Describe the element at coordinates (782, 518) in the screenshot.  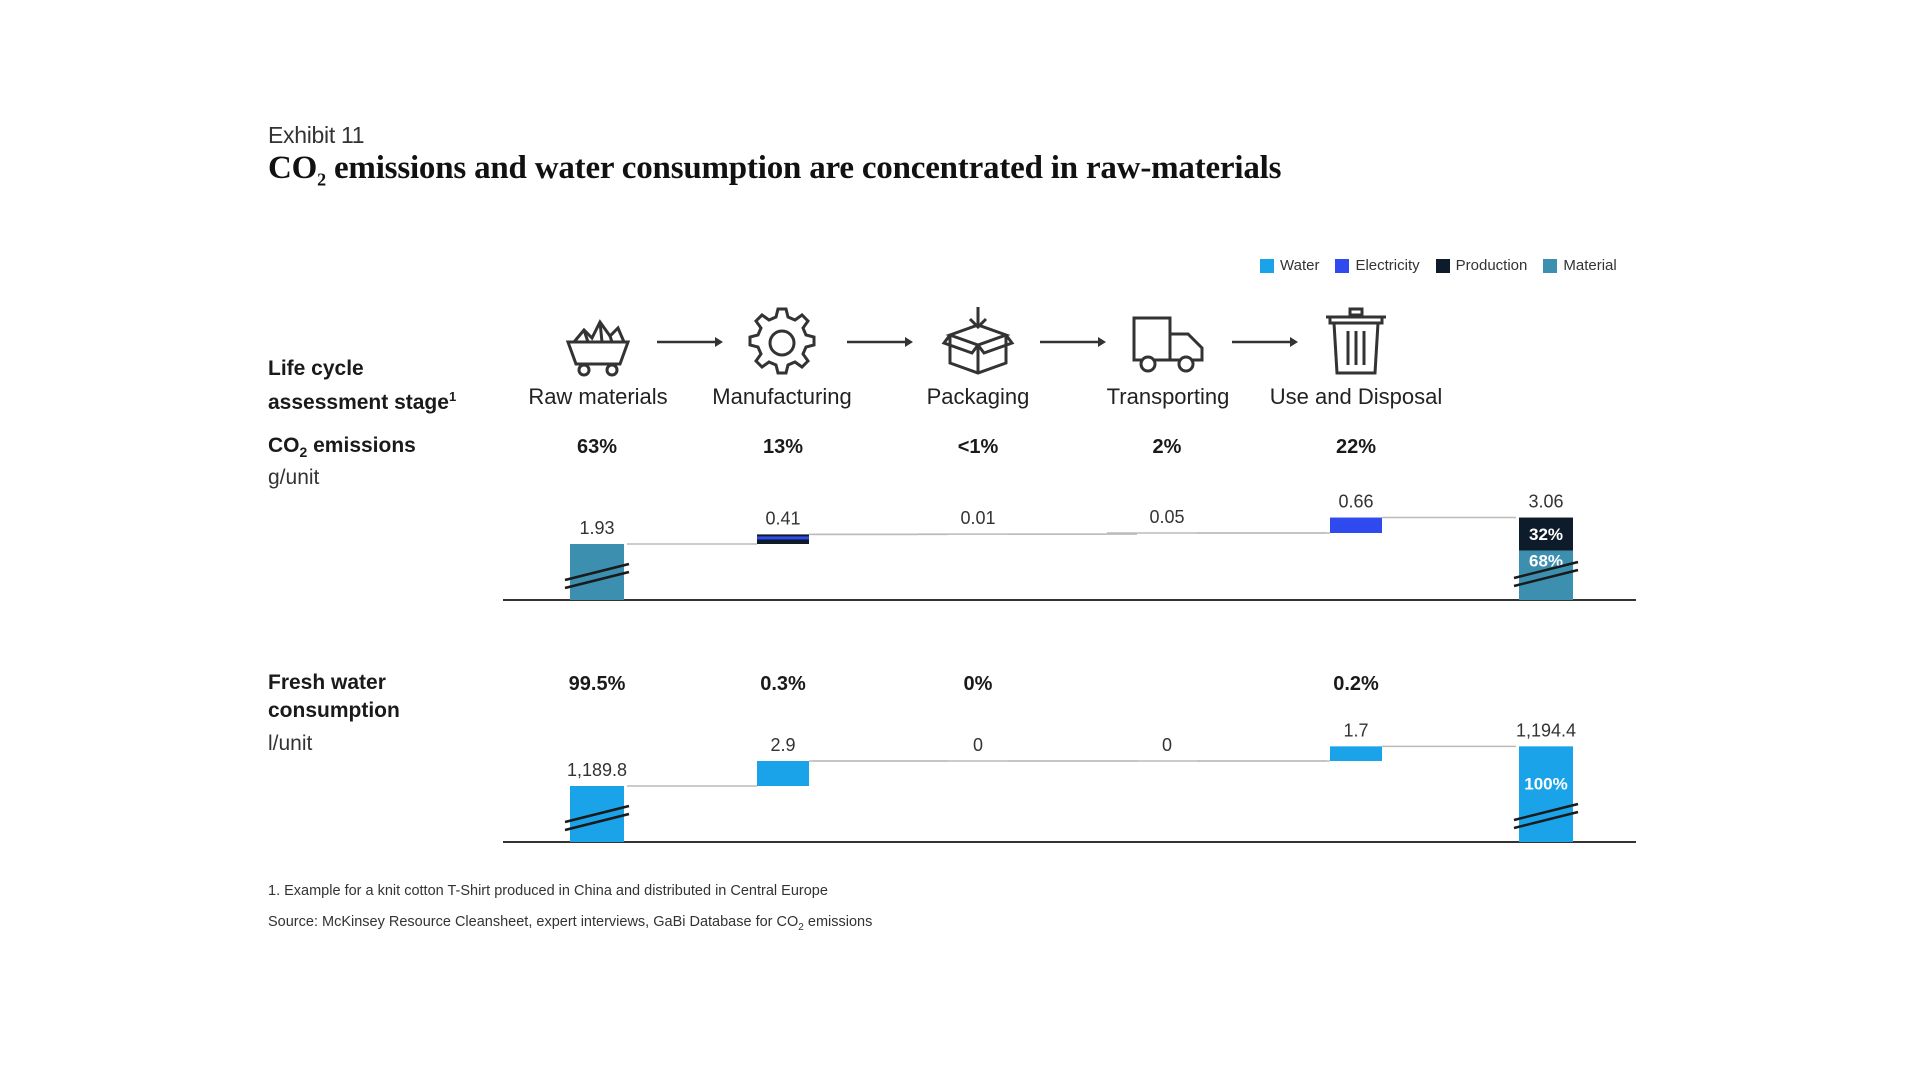
I see `co2-value-label: 0.41` at that location.